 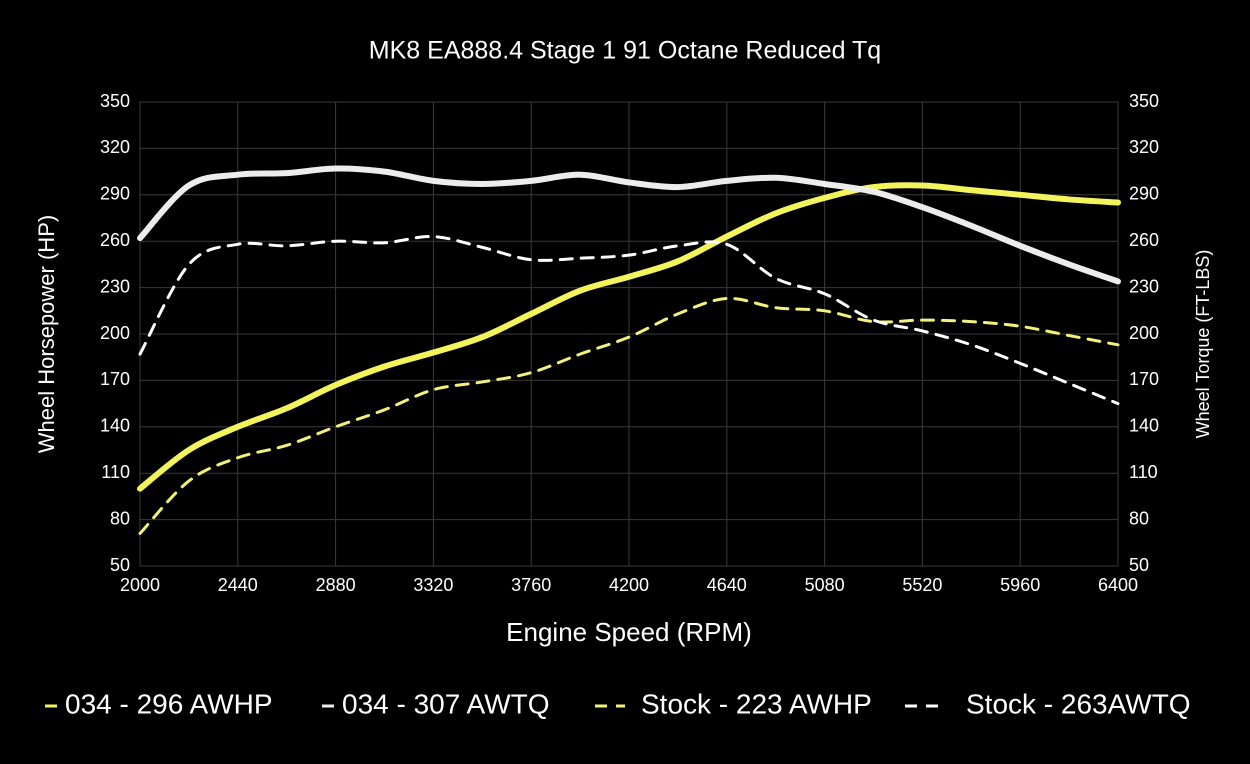 What do you see at coordinates (115, 240) in the screenshot?
I see `y-tick-label: 260` at bounding box center [115, 240].